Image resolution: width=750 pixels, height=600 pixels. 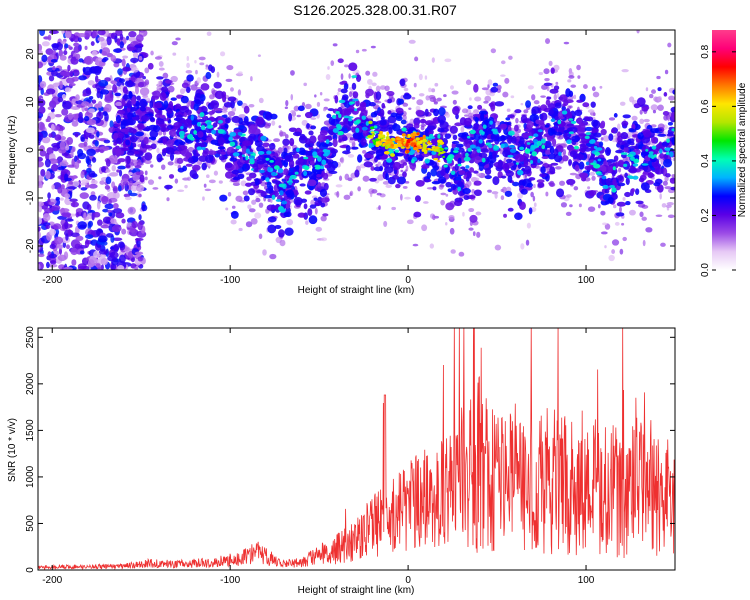 What do you see at coordinates (30, 245) in the screenshot?
I see `spectrogram-y-tick-label: -20` at bounding box center [30, 245].